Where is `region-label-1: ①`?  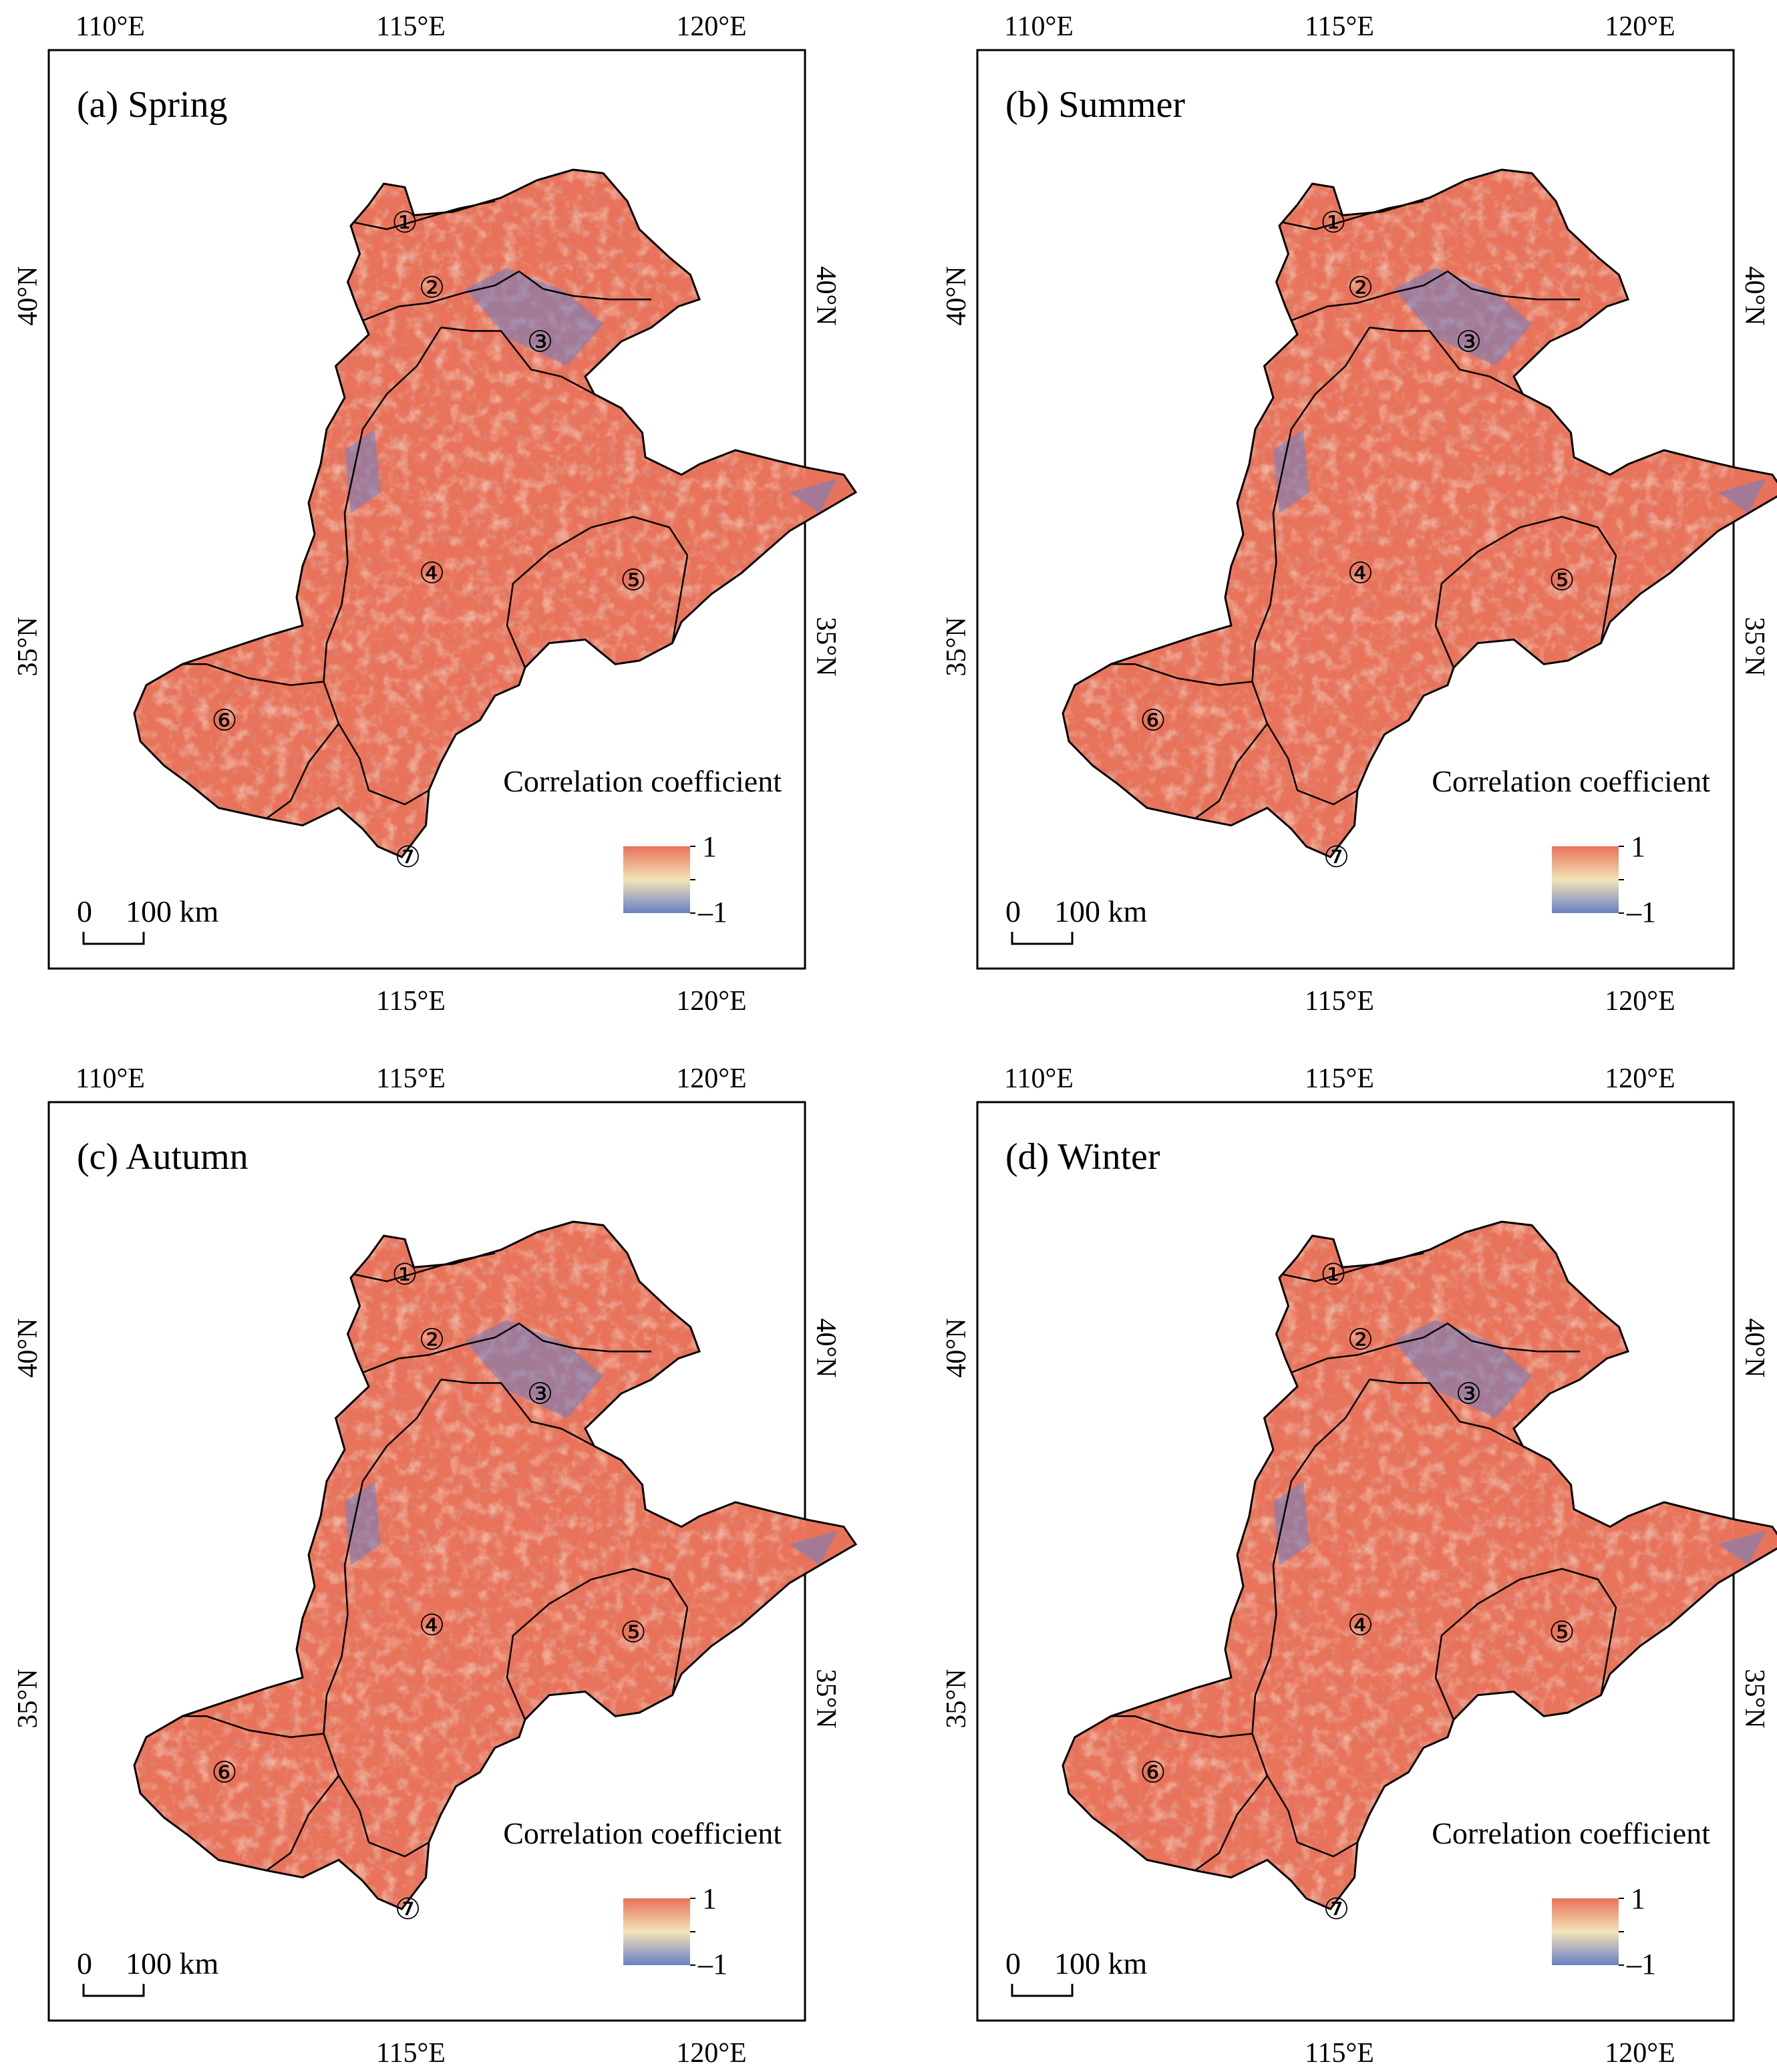
region-label-1: ① is located at coordinates (1333, 1274).